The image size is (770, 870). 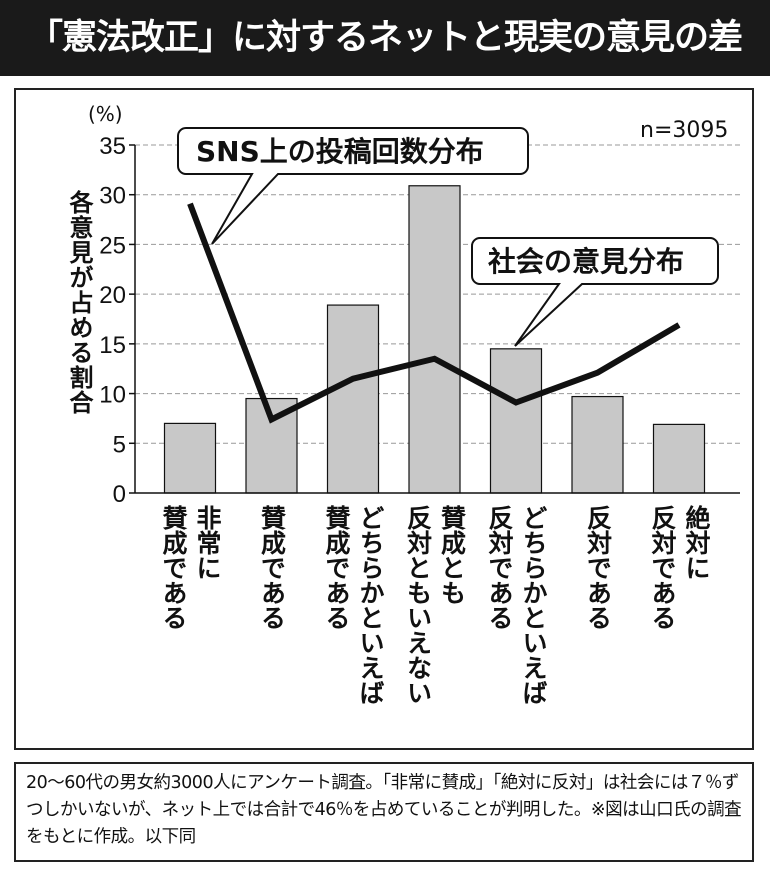 What do you see at coordinates (112, 146) in the screenshot?
I see `y-tick-label: 35` at bounding box center [112, 146].